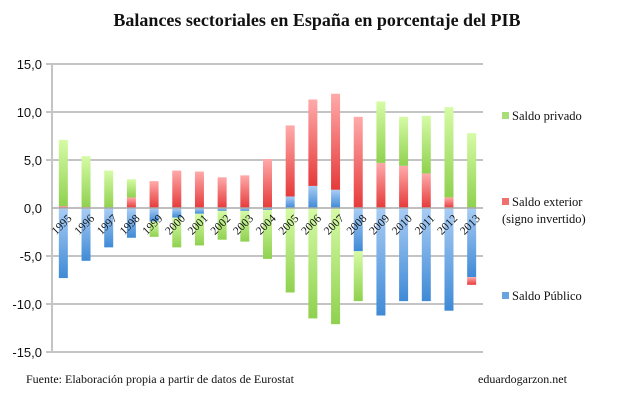  I want to click on bar-privado-2002, so click(222, 225).